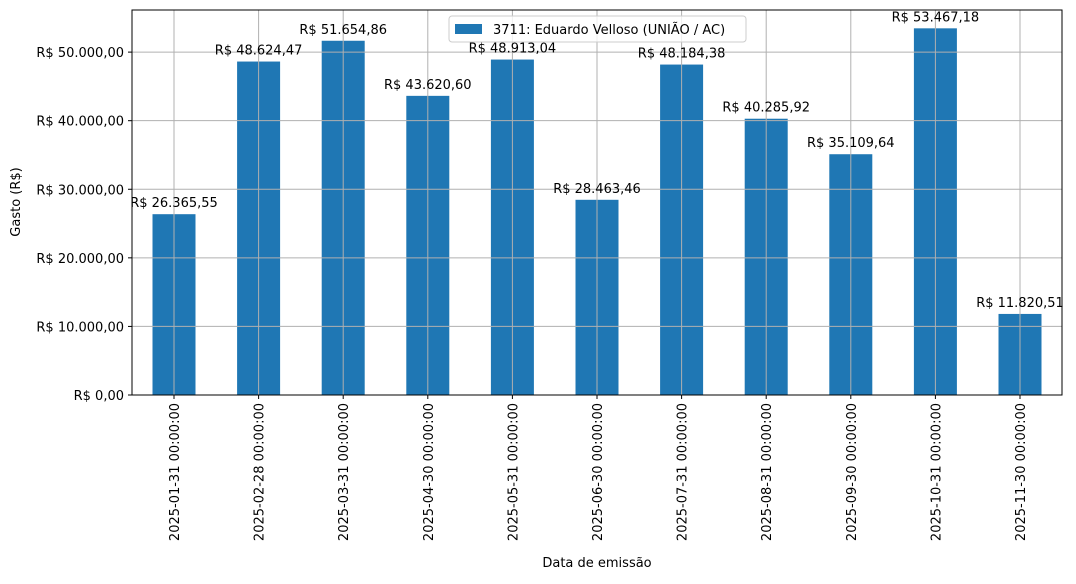 This screenshot has width=1076, height=584. I want to click on data-label: R$ 48.184,38, so click(682, 54).